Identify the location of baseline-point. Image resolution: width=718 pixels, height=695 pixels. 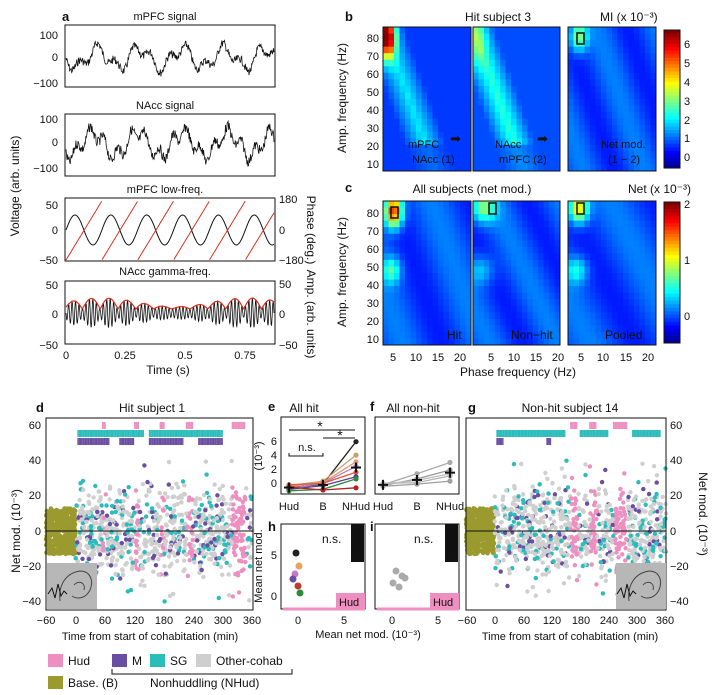
(71, 538).